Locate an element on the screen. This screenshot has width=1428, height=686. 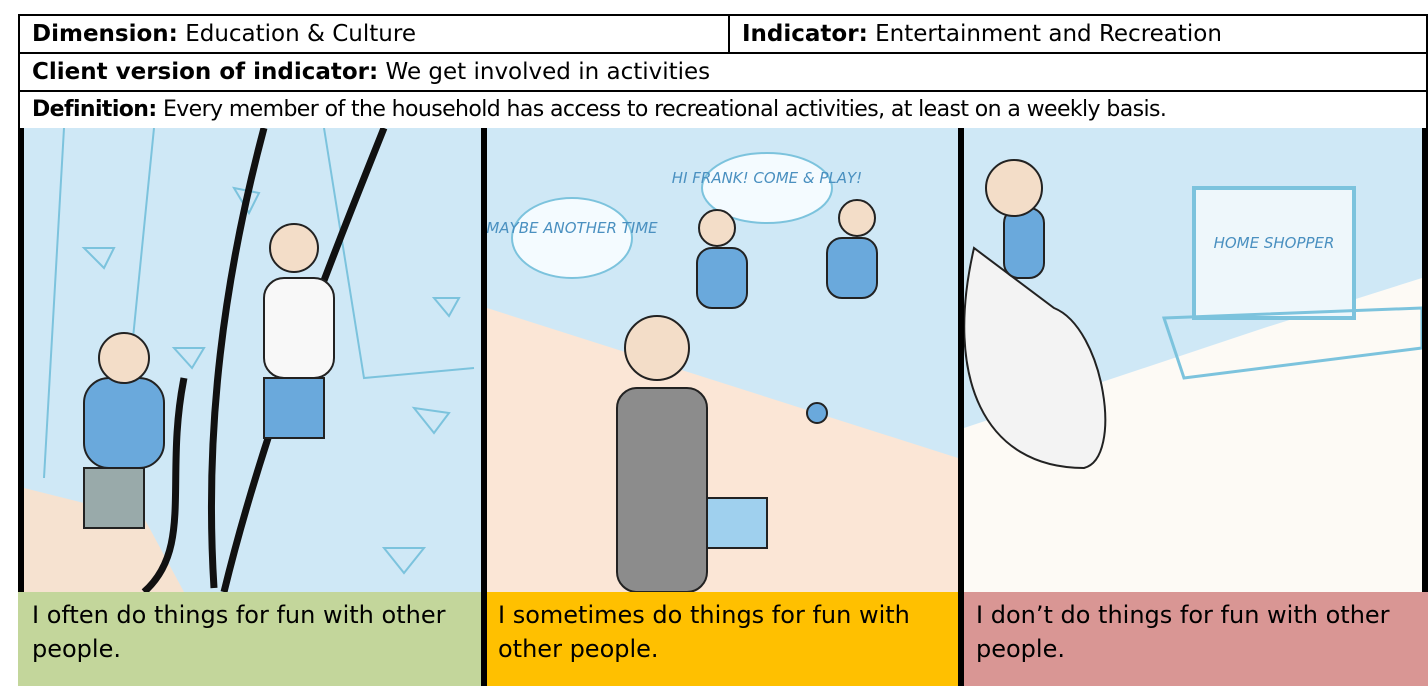
bubble-text: MAYBE ANOTHER TIME is located at coordinates (572, 228).